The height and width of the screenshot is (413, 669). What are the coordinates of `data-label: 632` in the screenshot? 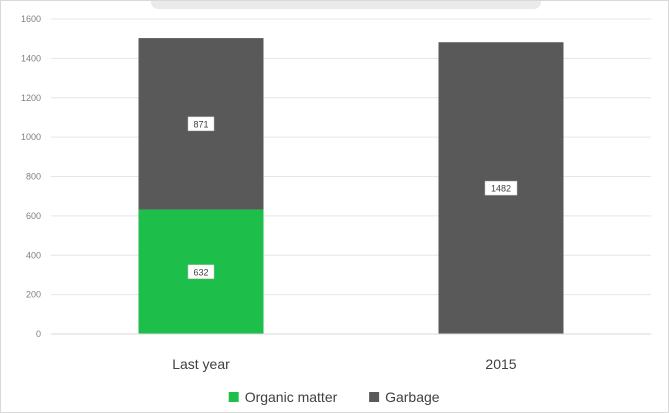 It's located at (200, 272).